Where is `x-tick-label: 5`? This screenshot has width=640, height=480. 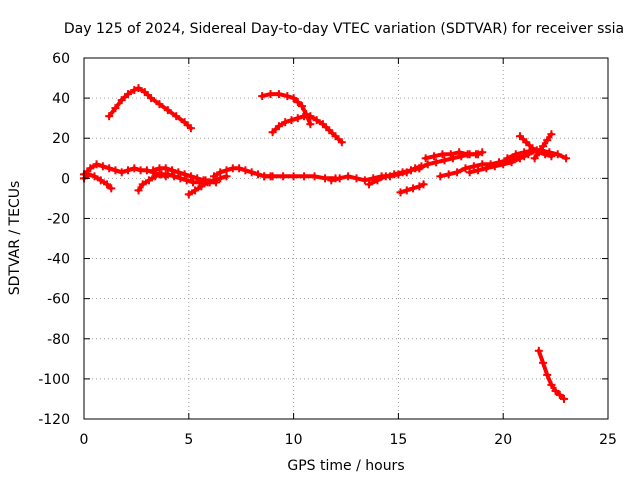
x-tick-label: 5 is located at coordinates (188, 440).